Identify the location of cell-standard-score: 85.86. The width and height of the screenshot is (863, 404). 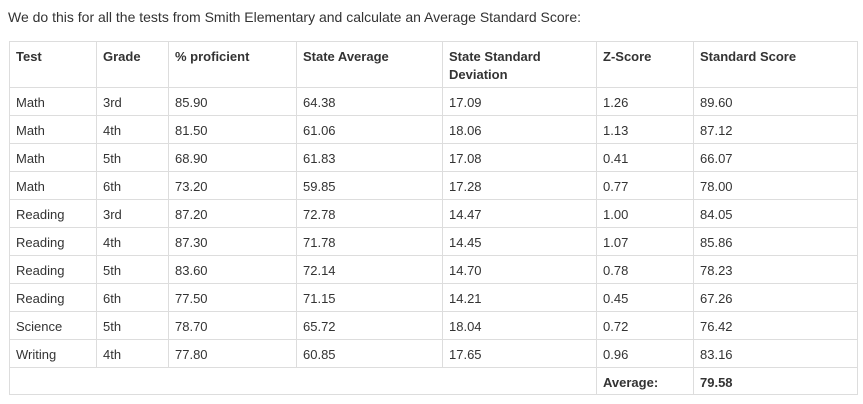
(775, 241).